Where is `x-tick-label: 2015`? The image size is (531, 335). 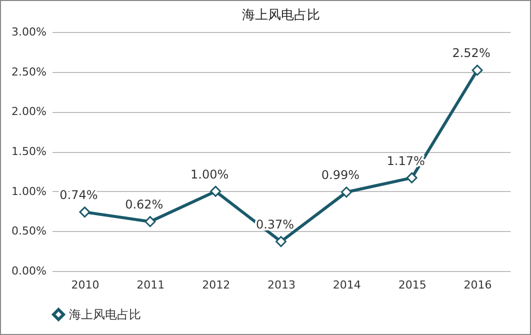
x-tick-label: 2015 is located at coordinates (412, 285).